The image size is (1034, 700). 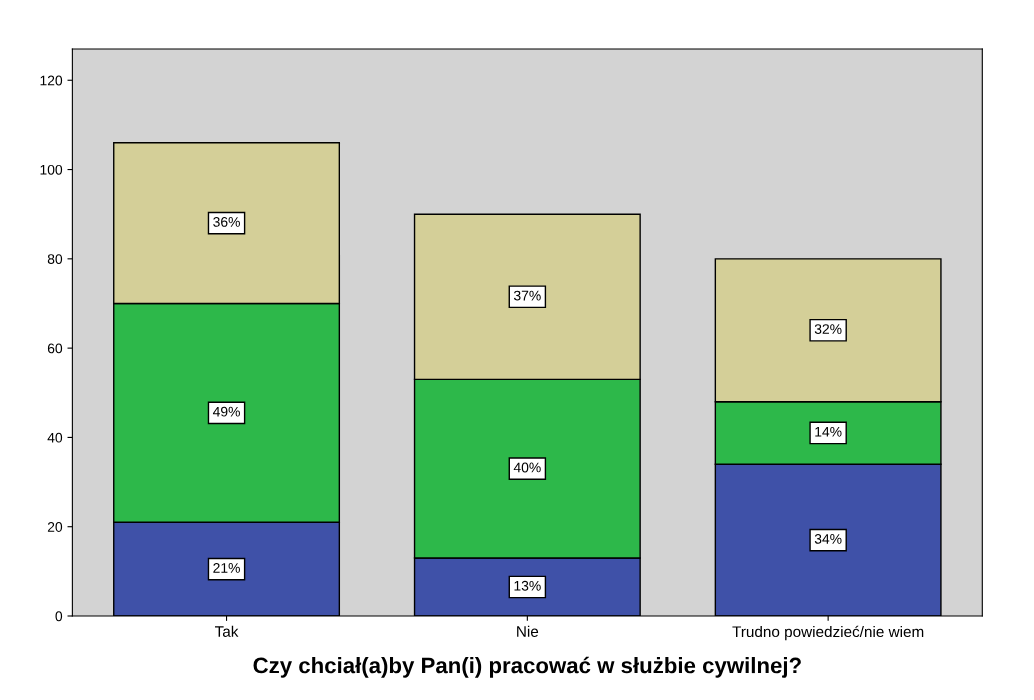 I want to click on data-label: 34%, so click(x=828, y=539).